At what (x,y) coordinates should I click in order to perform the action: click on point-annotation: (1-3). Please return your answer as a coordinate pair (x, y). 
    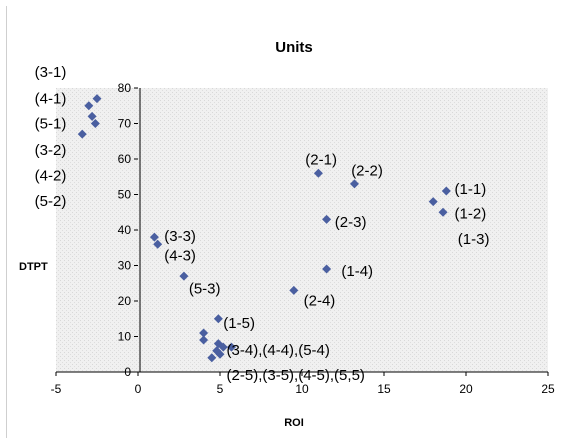
    Looking at the image, I should click on (474, 239).